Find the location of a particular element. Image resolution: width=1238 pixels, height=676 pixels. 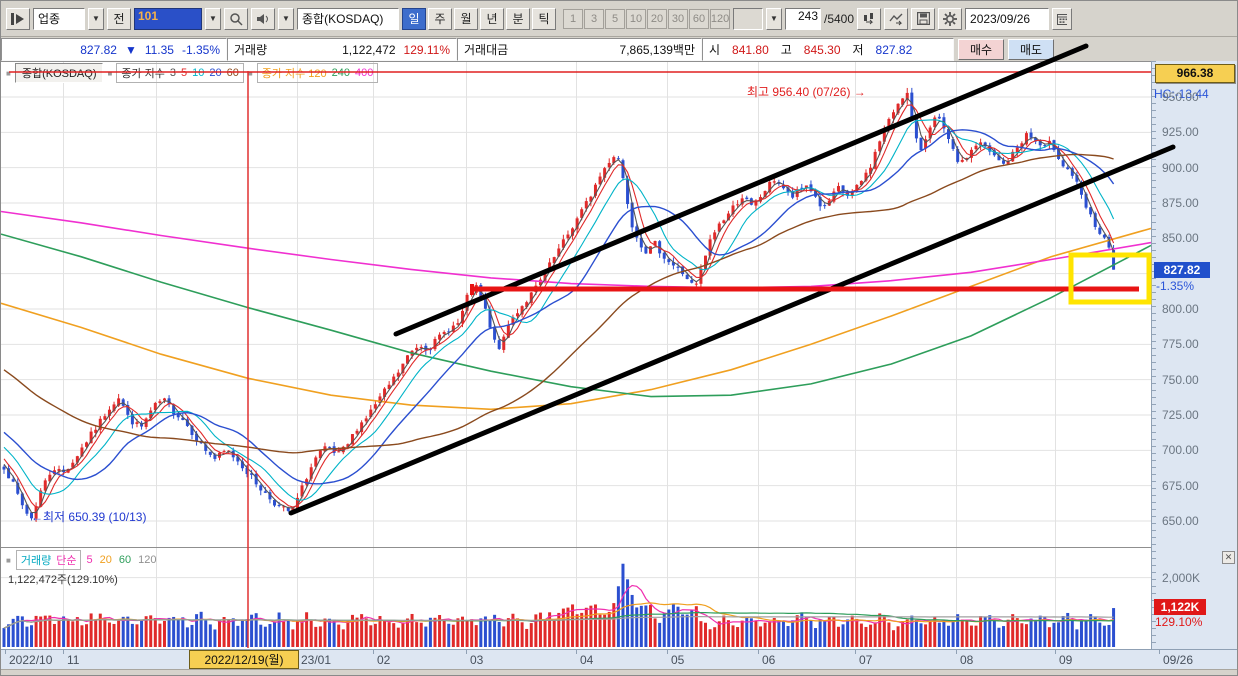

price-axis-label-725: 725.00 is located at coordinates (1180, 414).